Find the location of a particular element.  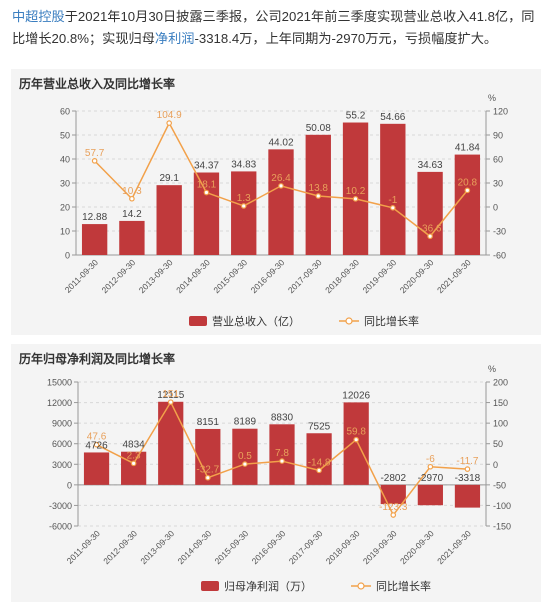

growth-value-label: -32.7 is located at coordinates (207, 470).